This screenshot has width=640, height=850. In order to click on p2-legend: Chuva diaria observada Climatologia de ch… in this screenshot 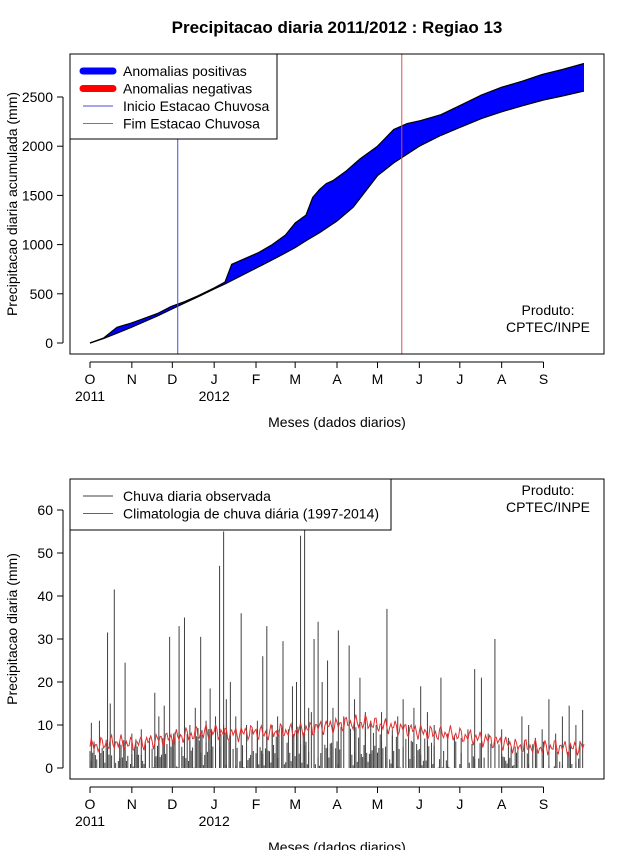, I will do `click(230, 504)`.